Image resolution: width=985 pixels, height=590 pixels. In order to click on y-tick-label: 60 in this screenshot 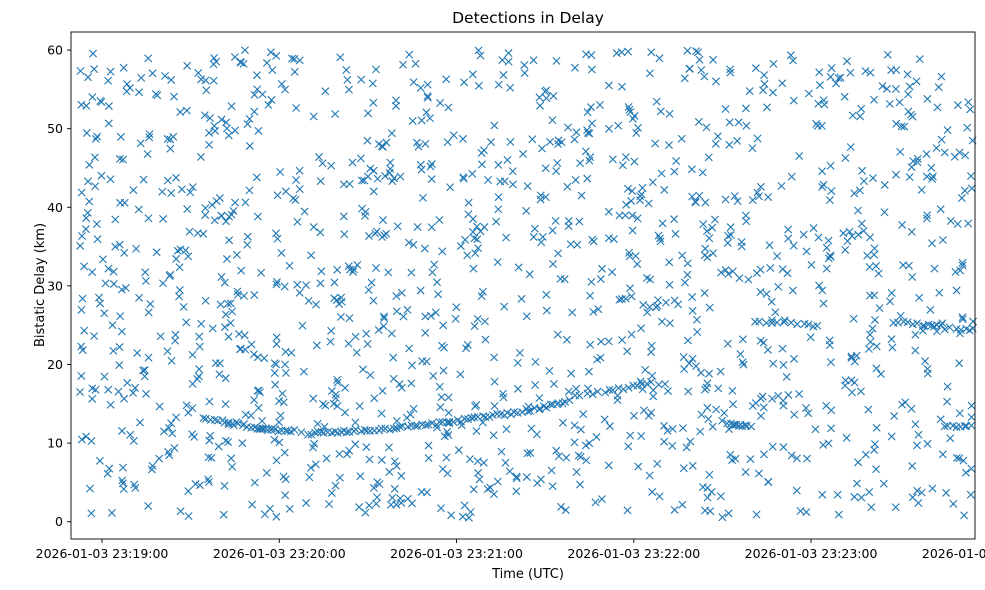, I will do `click(55, 50)`.